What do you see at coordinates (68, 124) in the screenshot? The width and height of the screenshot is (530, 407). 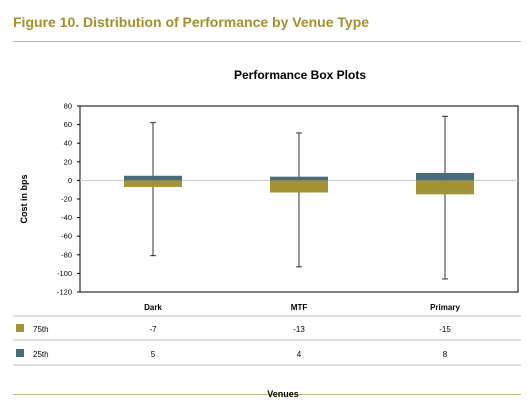 I see `y-tick-label: 60` at bounding box center [68, 124].